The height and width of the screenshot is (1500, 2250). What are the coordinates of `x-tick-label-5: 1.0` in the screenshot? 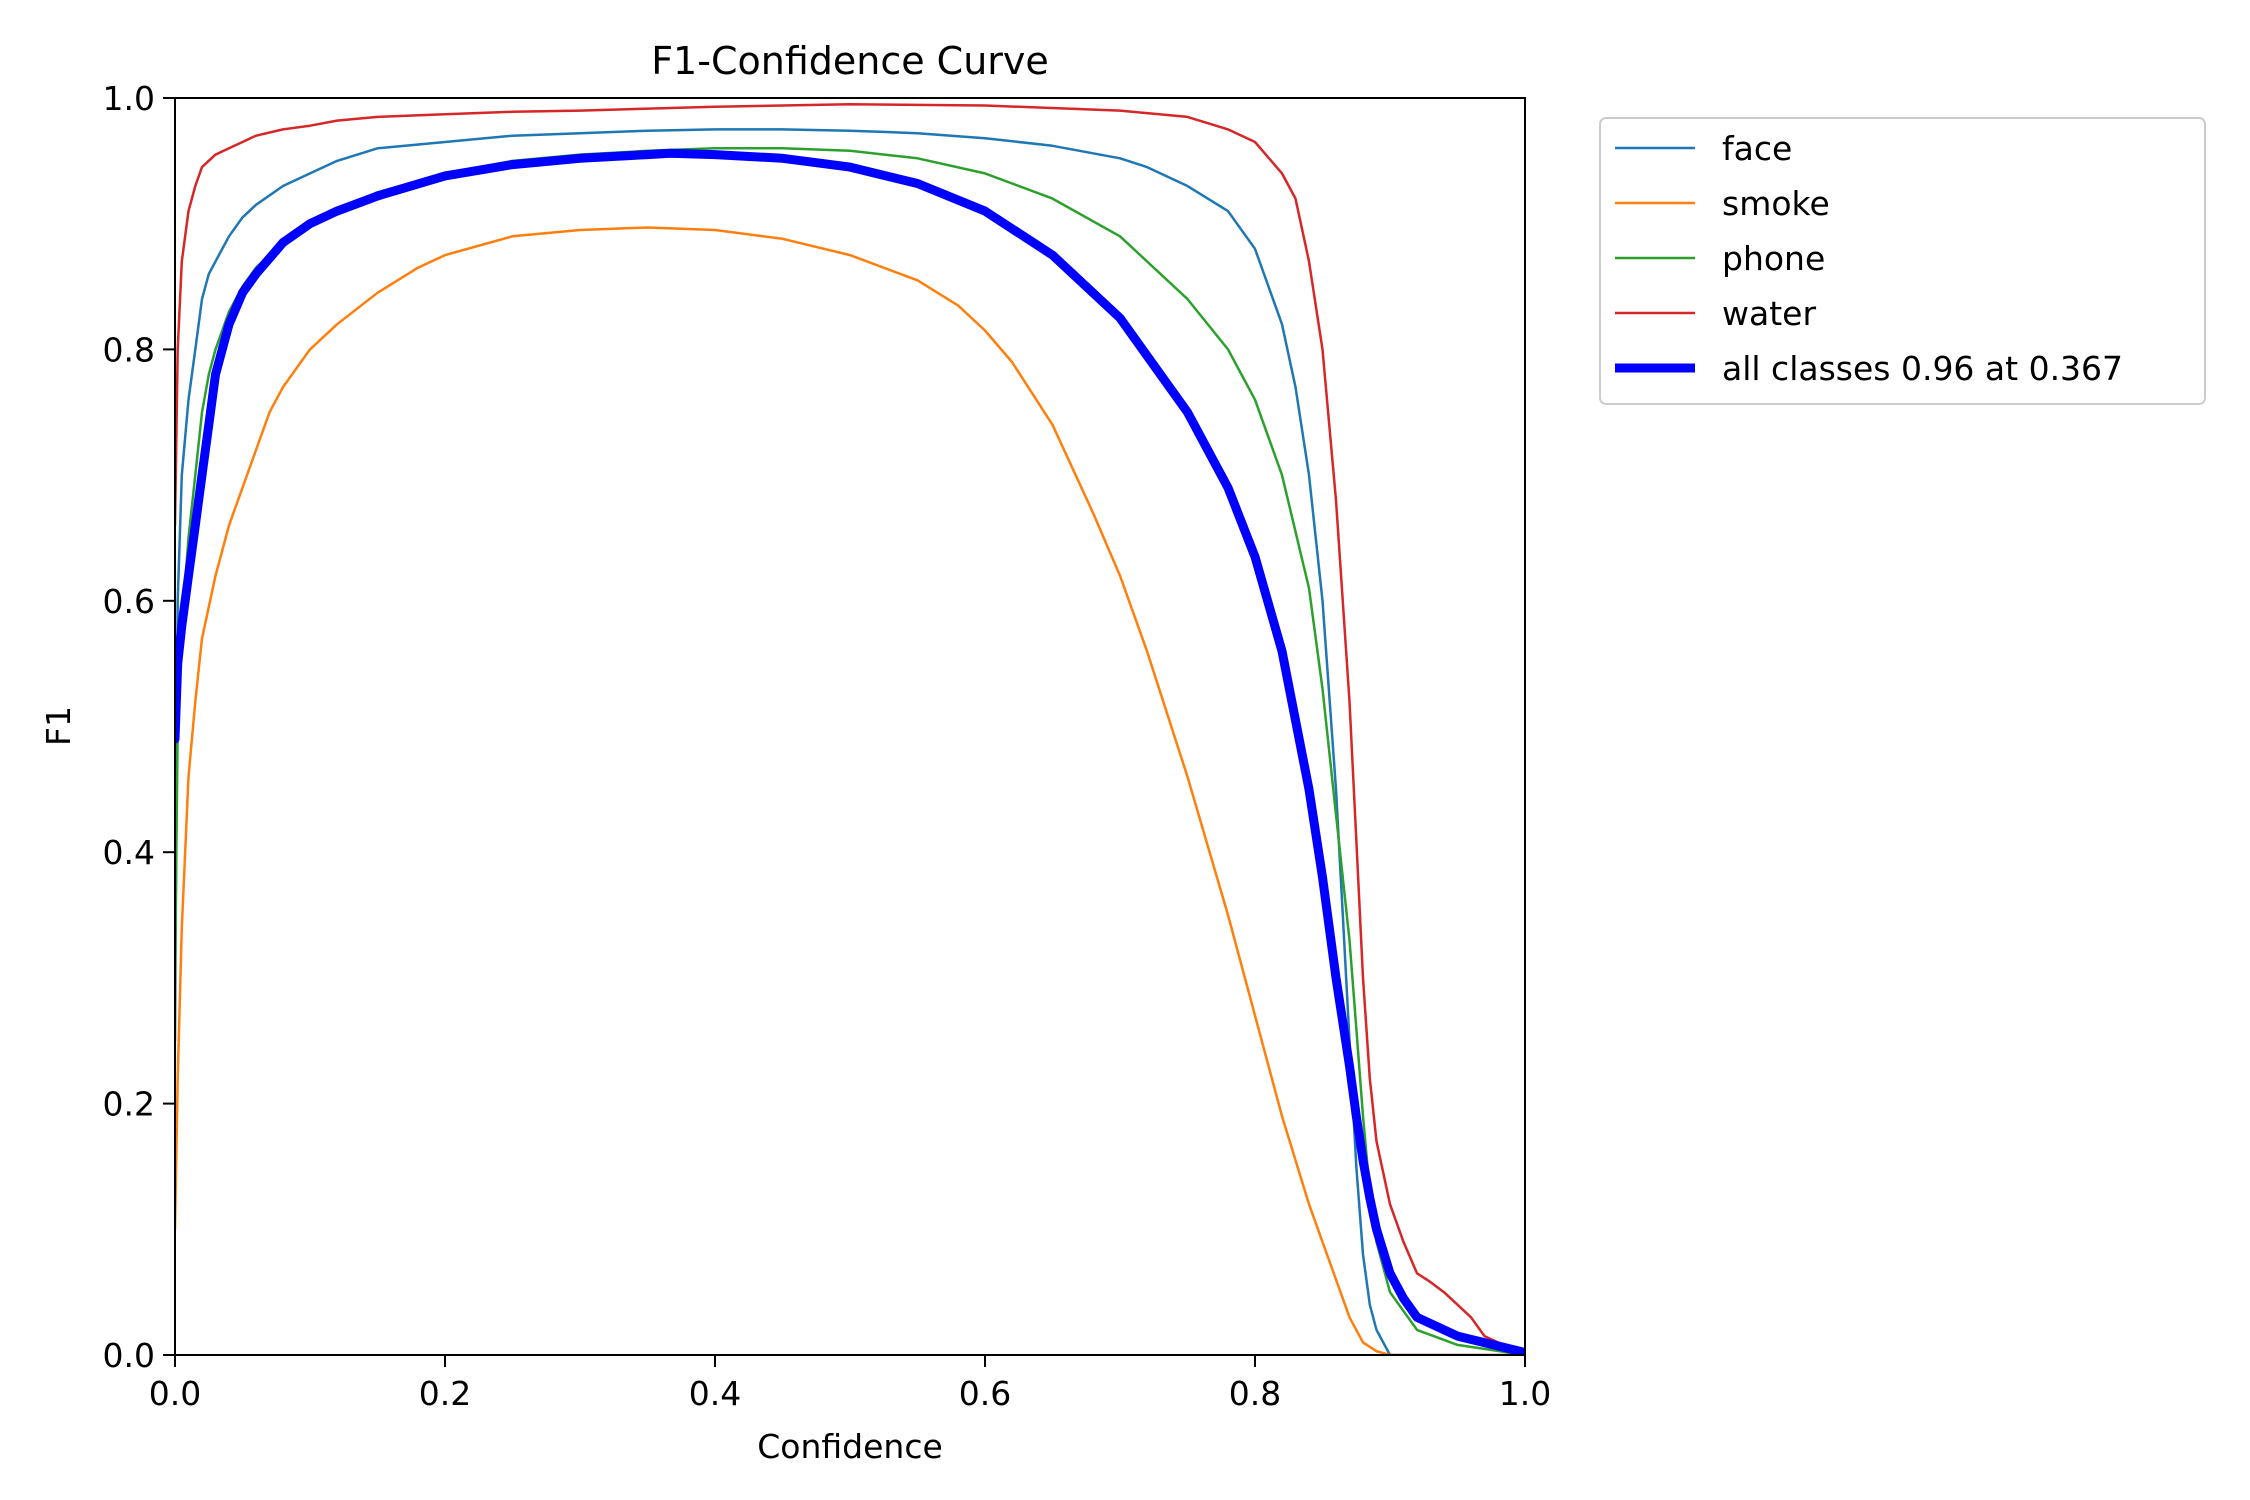 It's located at (1525, 1393).